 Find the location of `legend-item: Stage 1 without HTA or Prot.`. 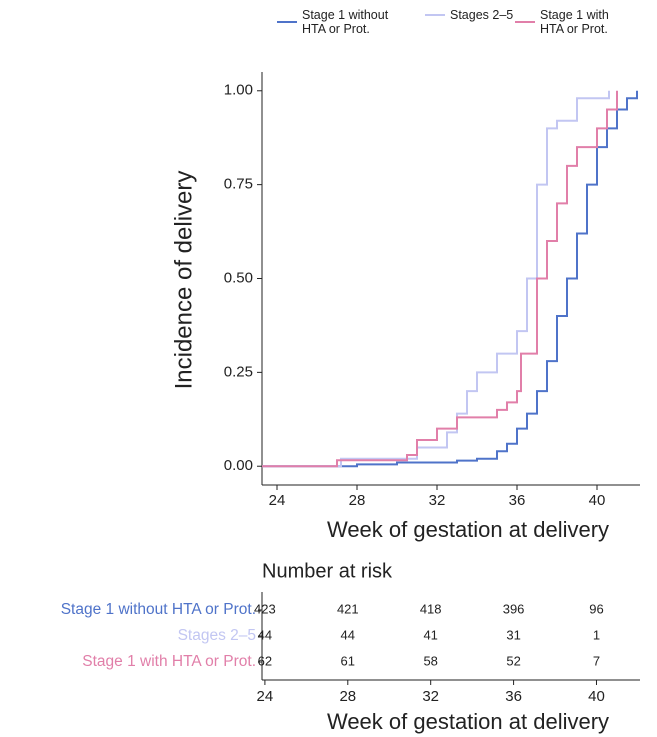

legend-item: Stage 1 without HTA or Prot. is located at coordinates (344, 22).